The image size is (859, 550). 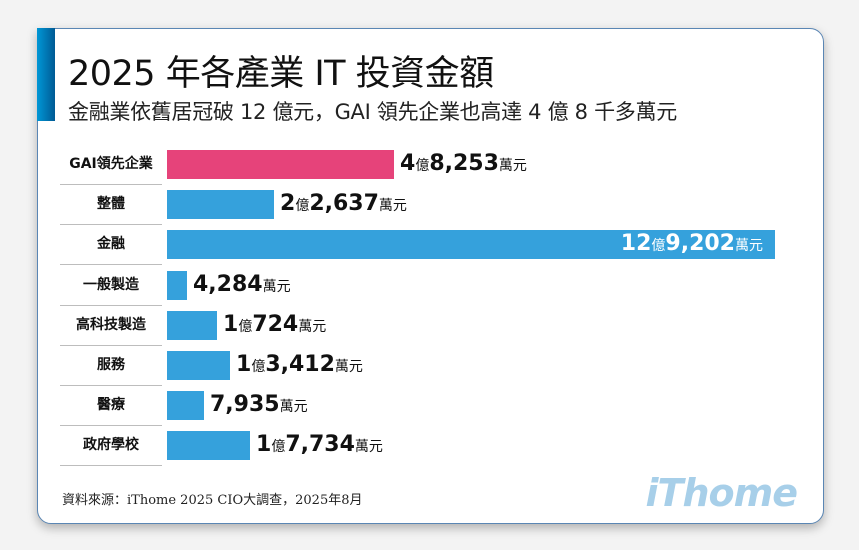 I want to click on category-label: GAI領先企業, so click(x=111, y=164).